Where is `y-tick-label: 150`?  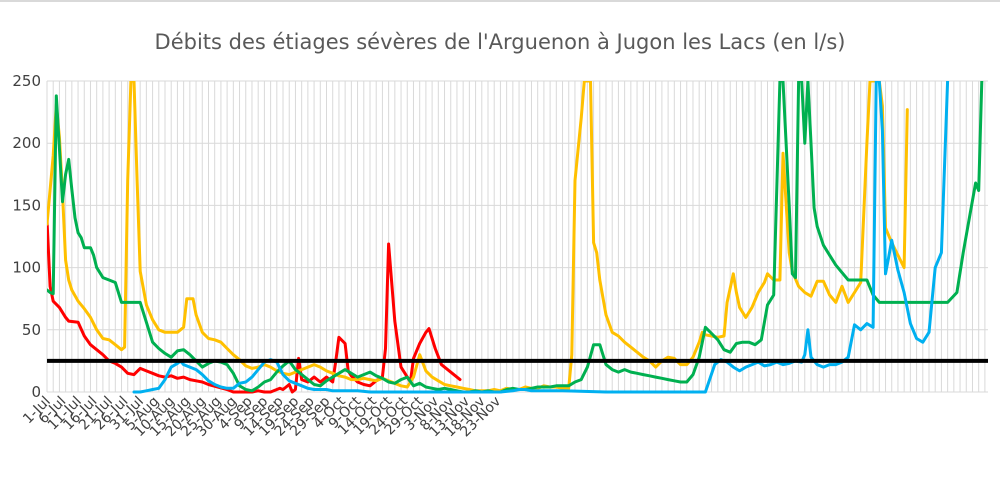 y-tick-label: 150 is located at coordinates (26, 205).